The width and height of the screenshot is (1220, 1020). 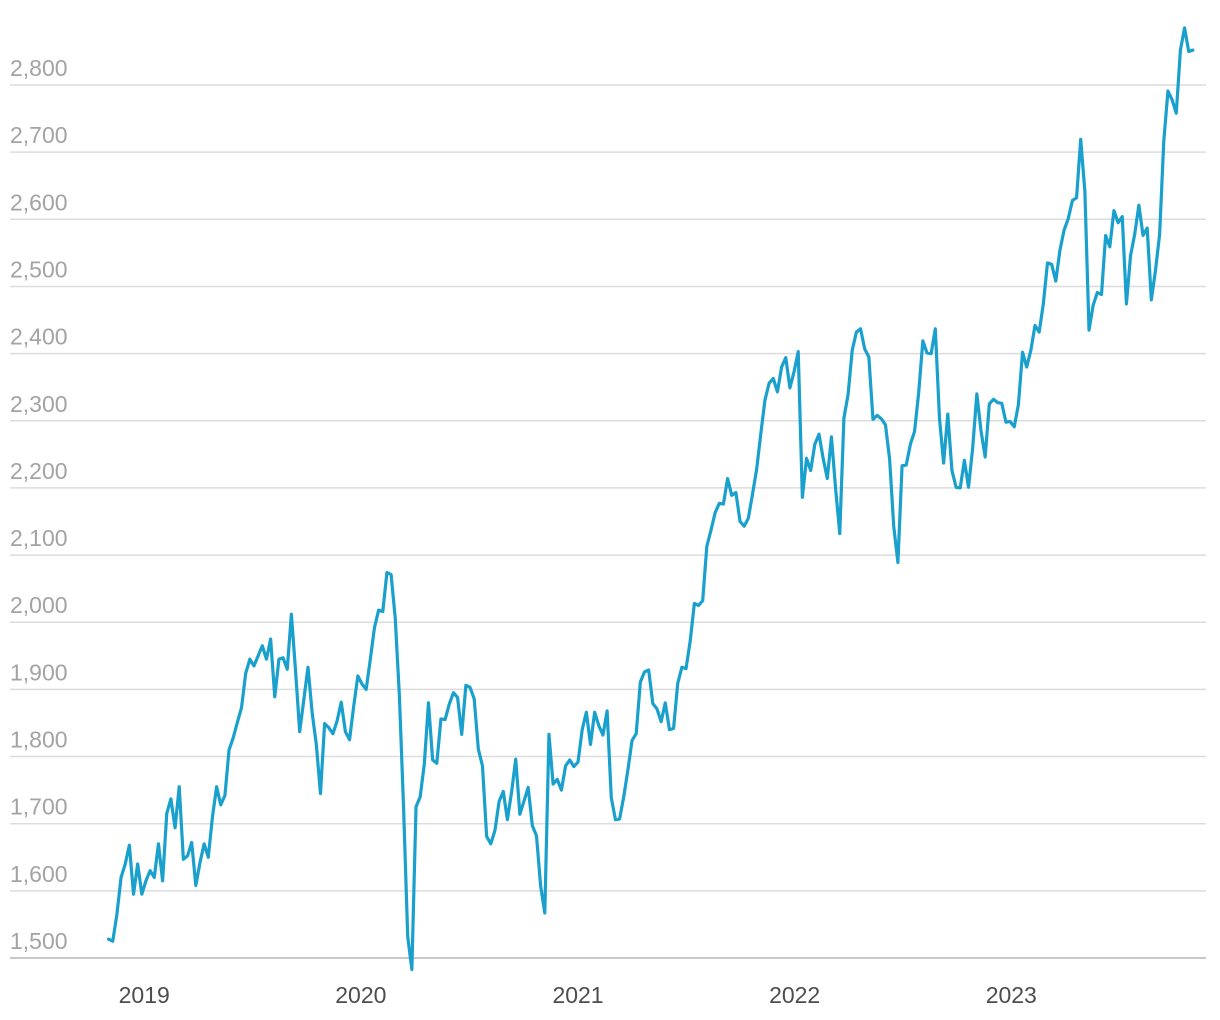 I want to click on y-tick-label: 1,900, so click(x=39, y=672).